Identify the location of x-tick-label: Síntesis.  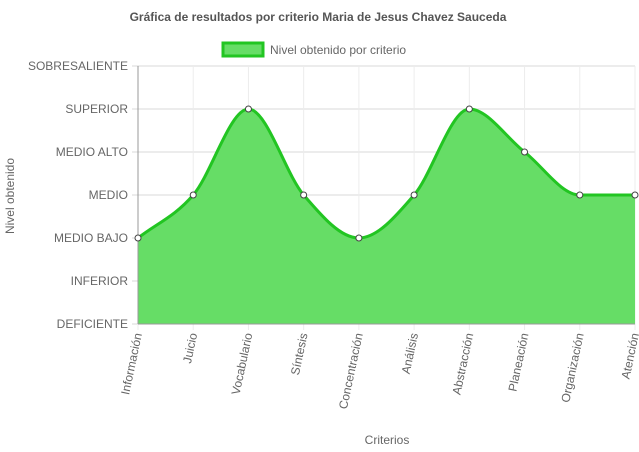
(299, 354).